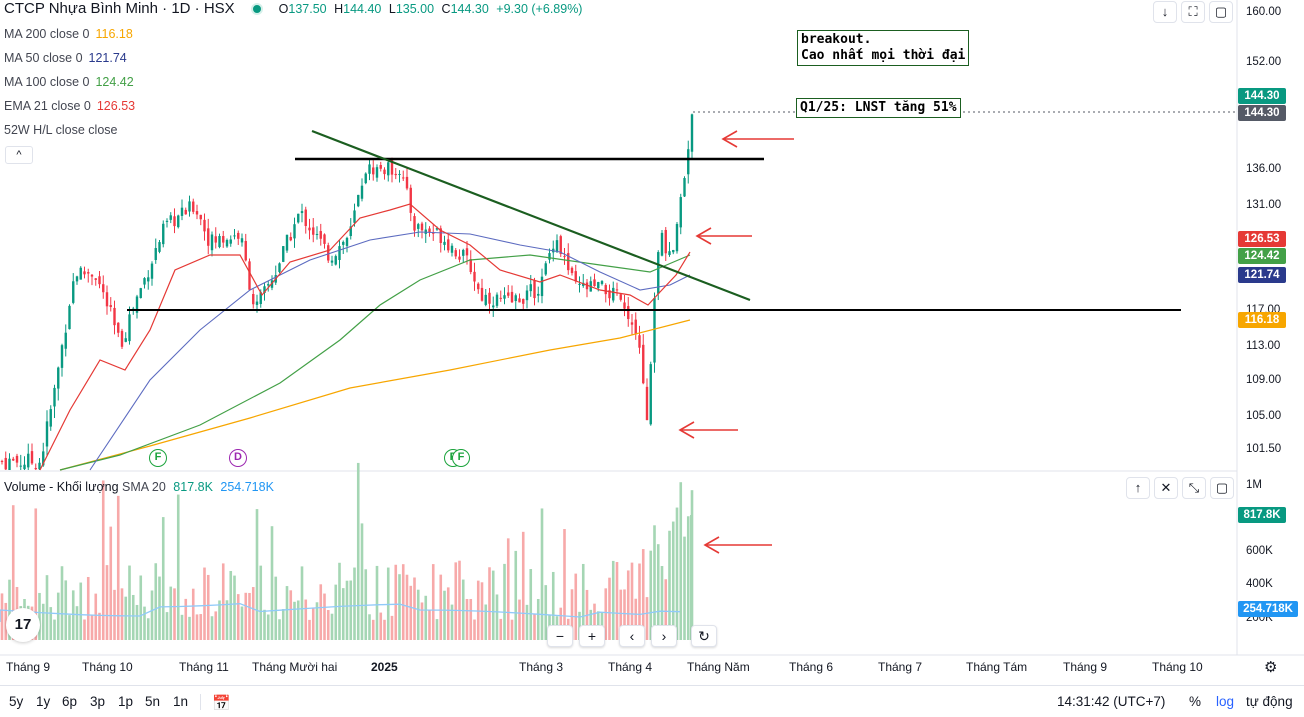  Describe the element at coordinates (107, 667) in the screenshot. I see `time-label: Tháng 10` at that location.